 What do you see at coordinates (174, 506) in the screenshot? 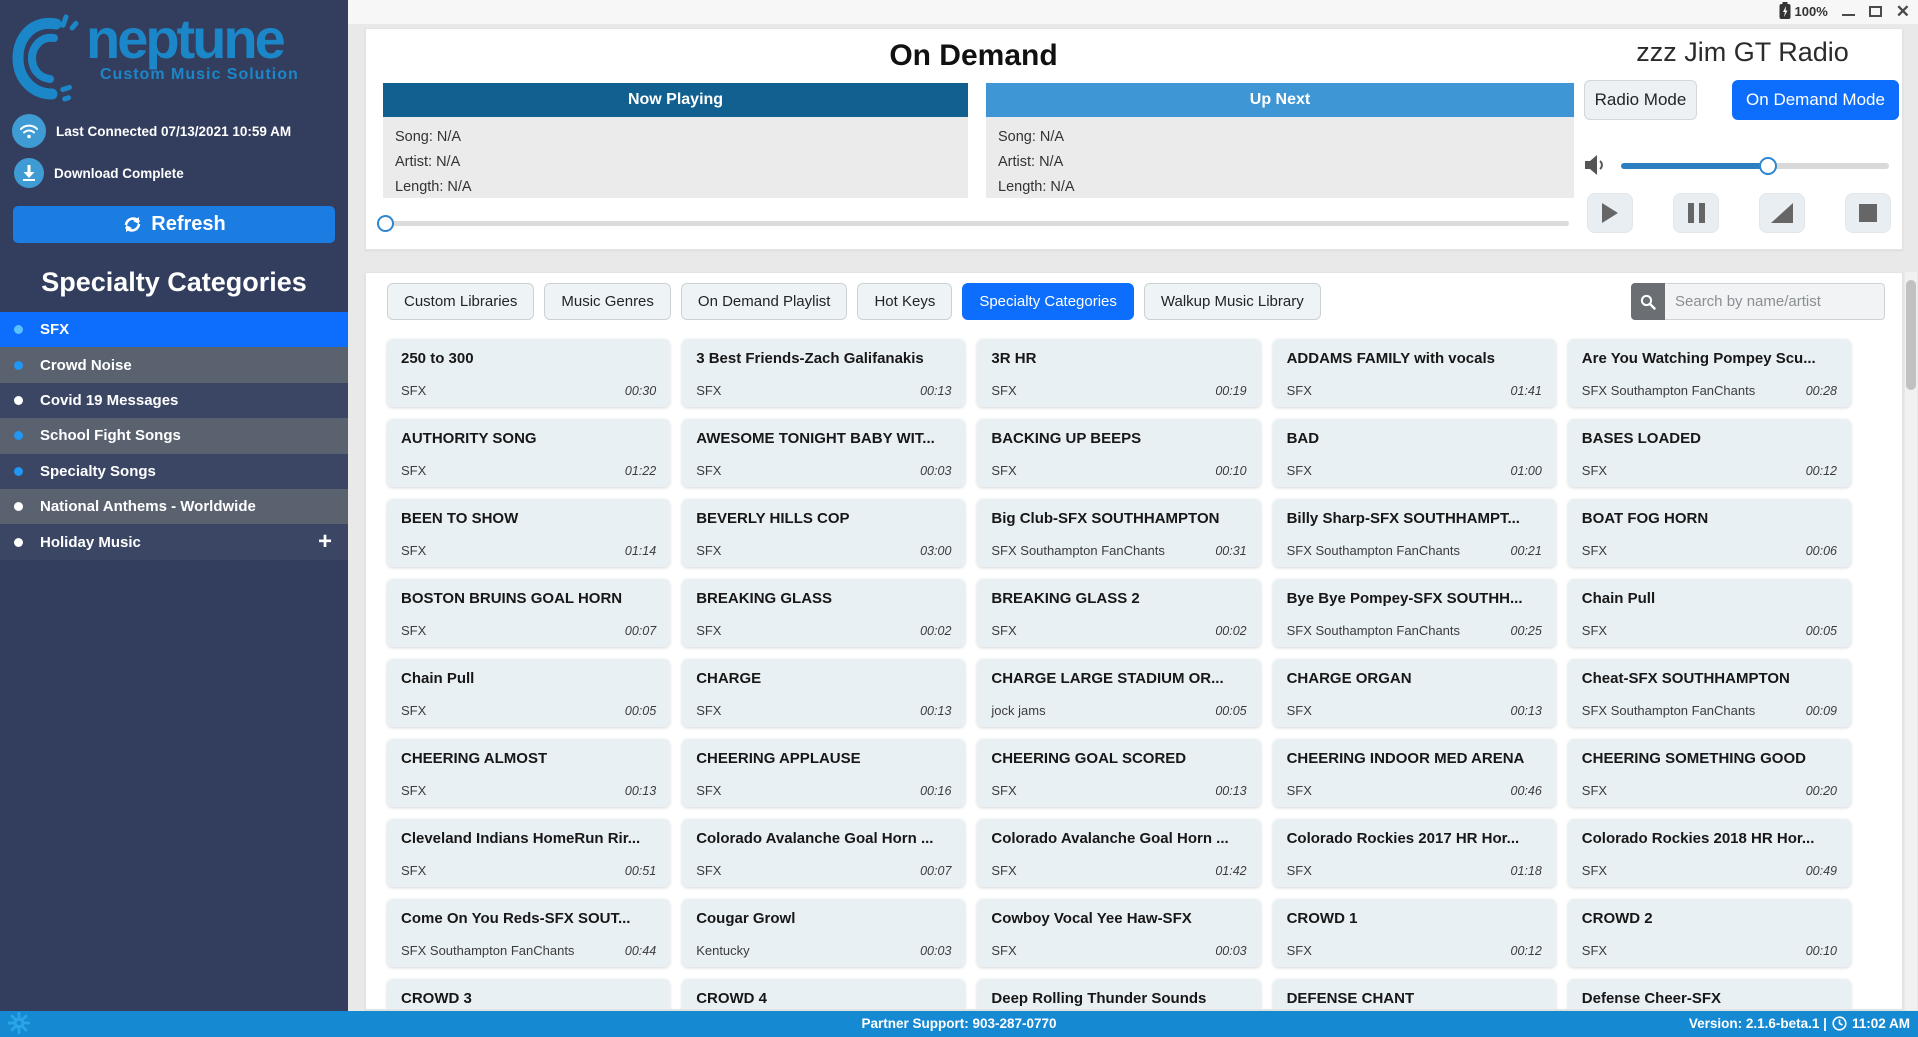
I see `sidebar-item-national-anthems-worldwide: National Anthems - Worldwide` at bounding box center [174, 506].